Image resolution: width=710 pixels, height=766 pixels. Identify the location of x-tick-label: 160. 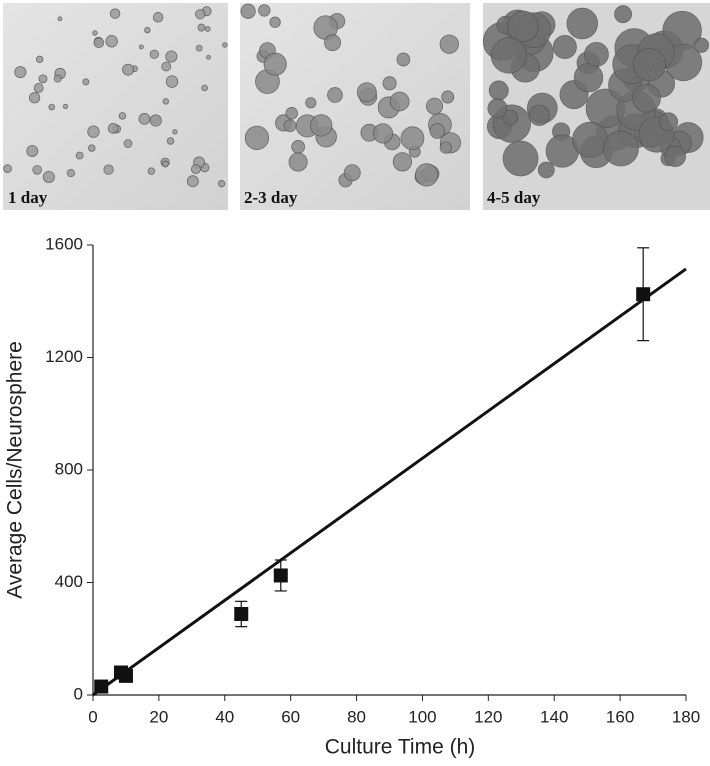
(620, 716).